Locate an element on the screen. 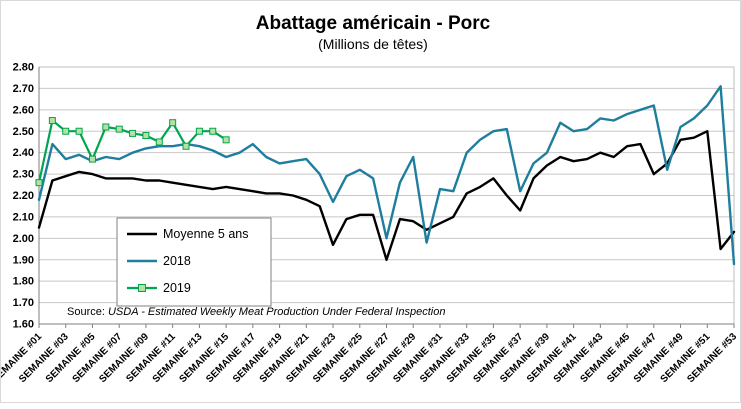 Image resolution: width=741 pixels, height=409 pixels. y-tick-label: 1.80 is located at coordinates (23, 282).